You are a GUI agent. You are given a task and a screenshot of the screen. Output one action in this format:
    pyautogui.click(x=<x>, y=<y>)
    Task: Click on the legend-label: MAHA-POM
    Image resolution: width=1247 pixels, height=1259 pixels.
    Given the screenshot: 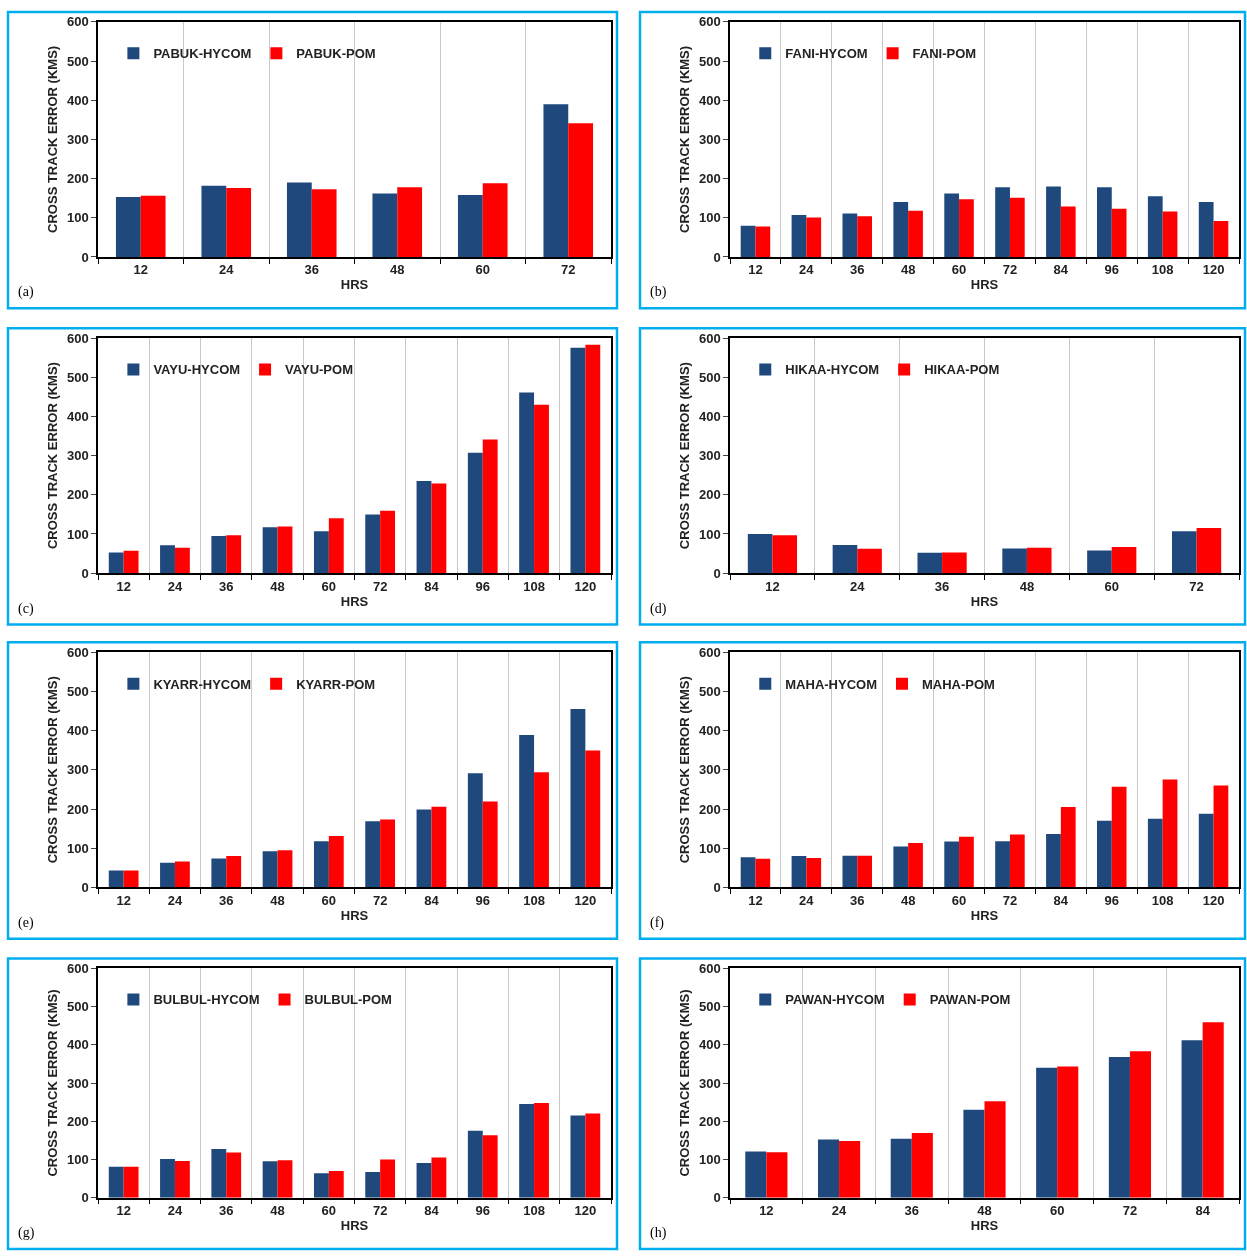 What is the action you would take?
    pyautogui.click(x=958, y=684)
    